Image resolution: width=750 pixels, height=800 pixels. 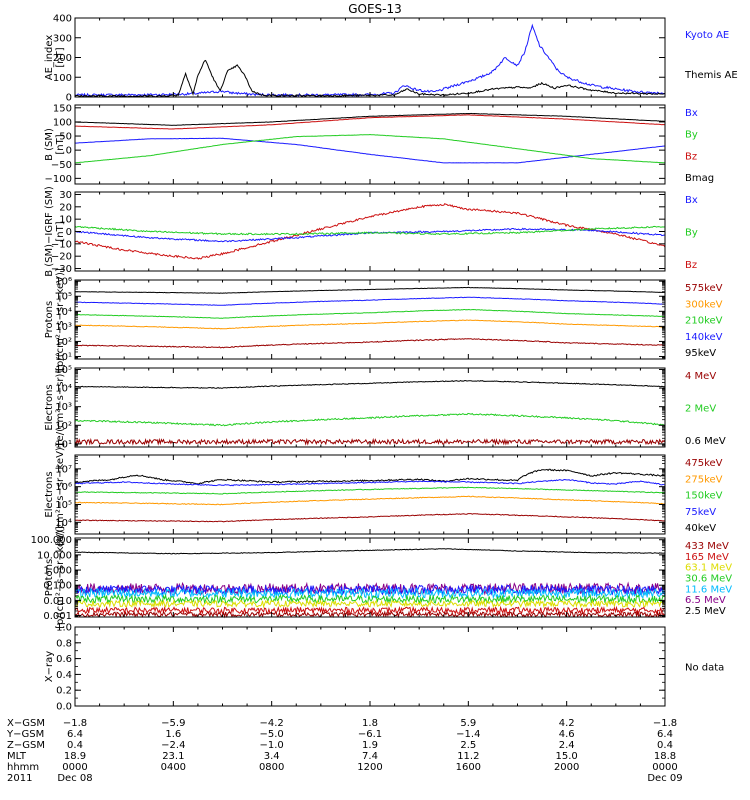 What do you see at coordinates (707, 557) in the screenshot?
I see `legend-entry: 165 MeV` at bounding box center [707, 557].